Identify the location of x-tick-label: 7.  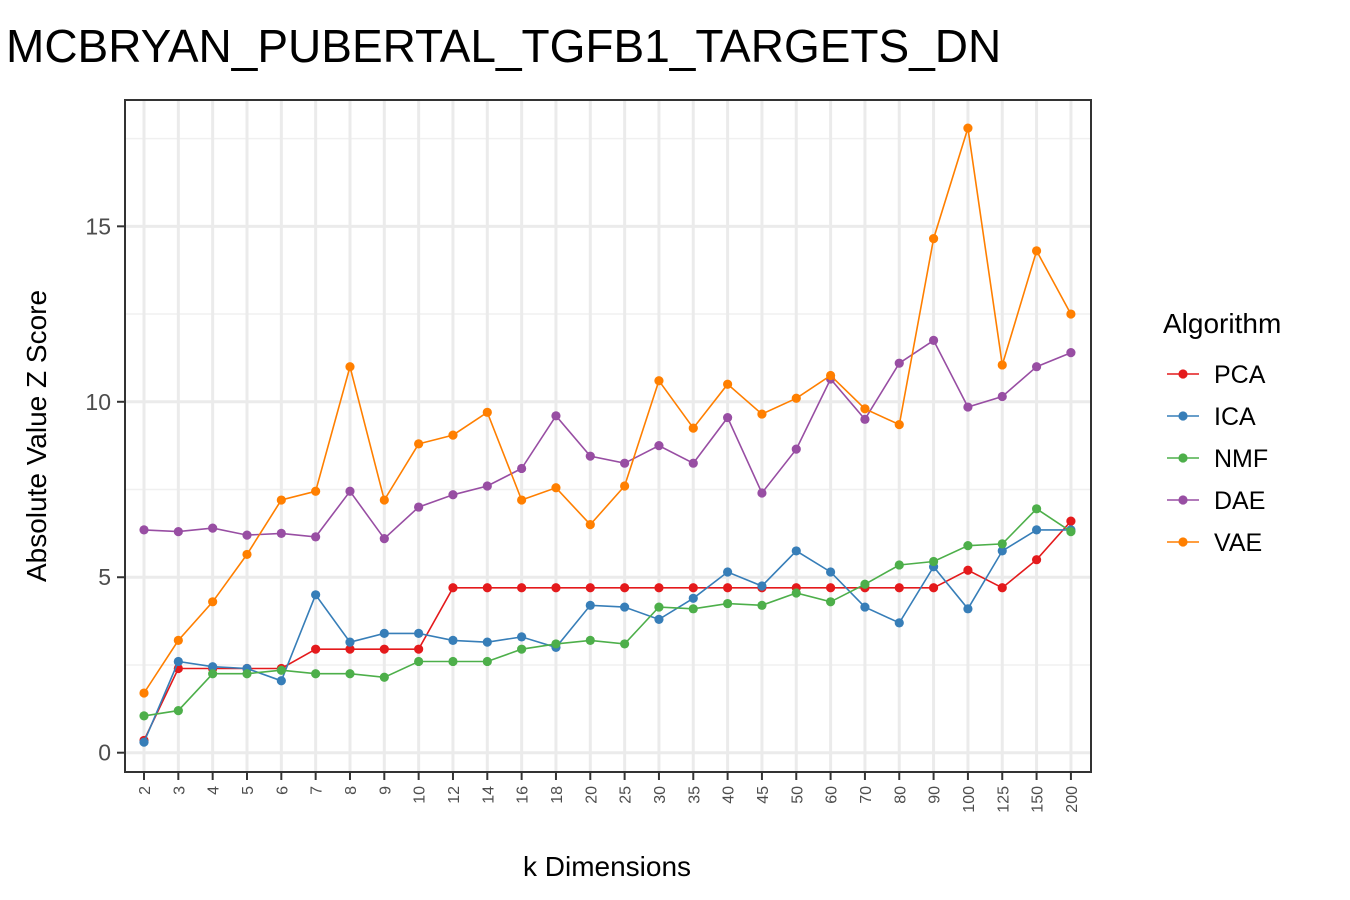
(317, 790).